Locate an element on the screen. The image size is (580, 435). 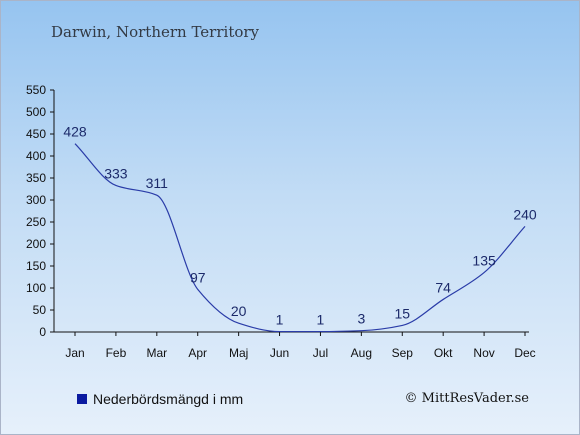
credit-text: © MittResVader.se is located at coordinates (466, 398).